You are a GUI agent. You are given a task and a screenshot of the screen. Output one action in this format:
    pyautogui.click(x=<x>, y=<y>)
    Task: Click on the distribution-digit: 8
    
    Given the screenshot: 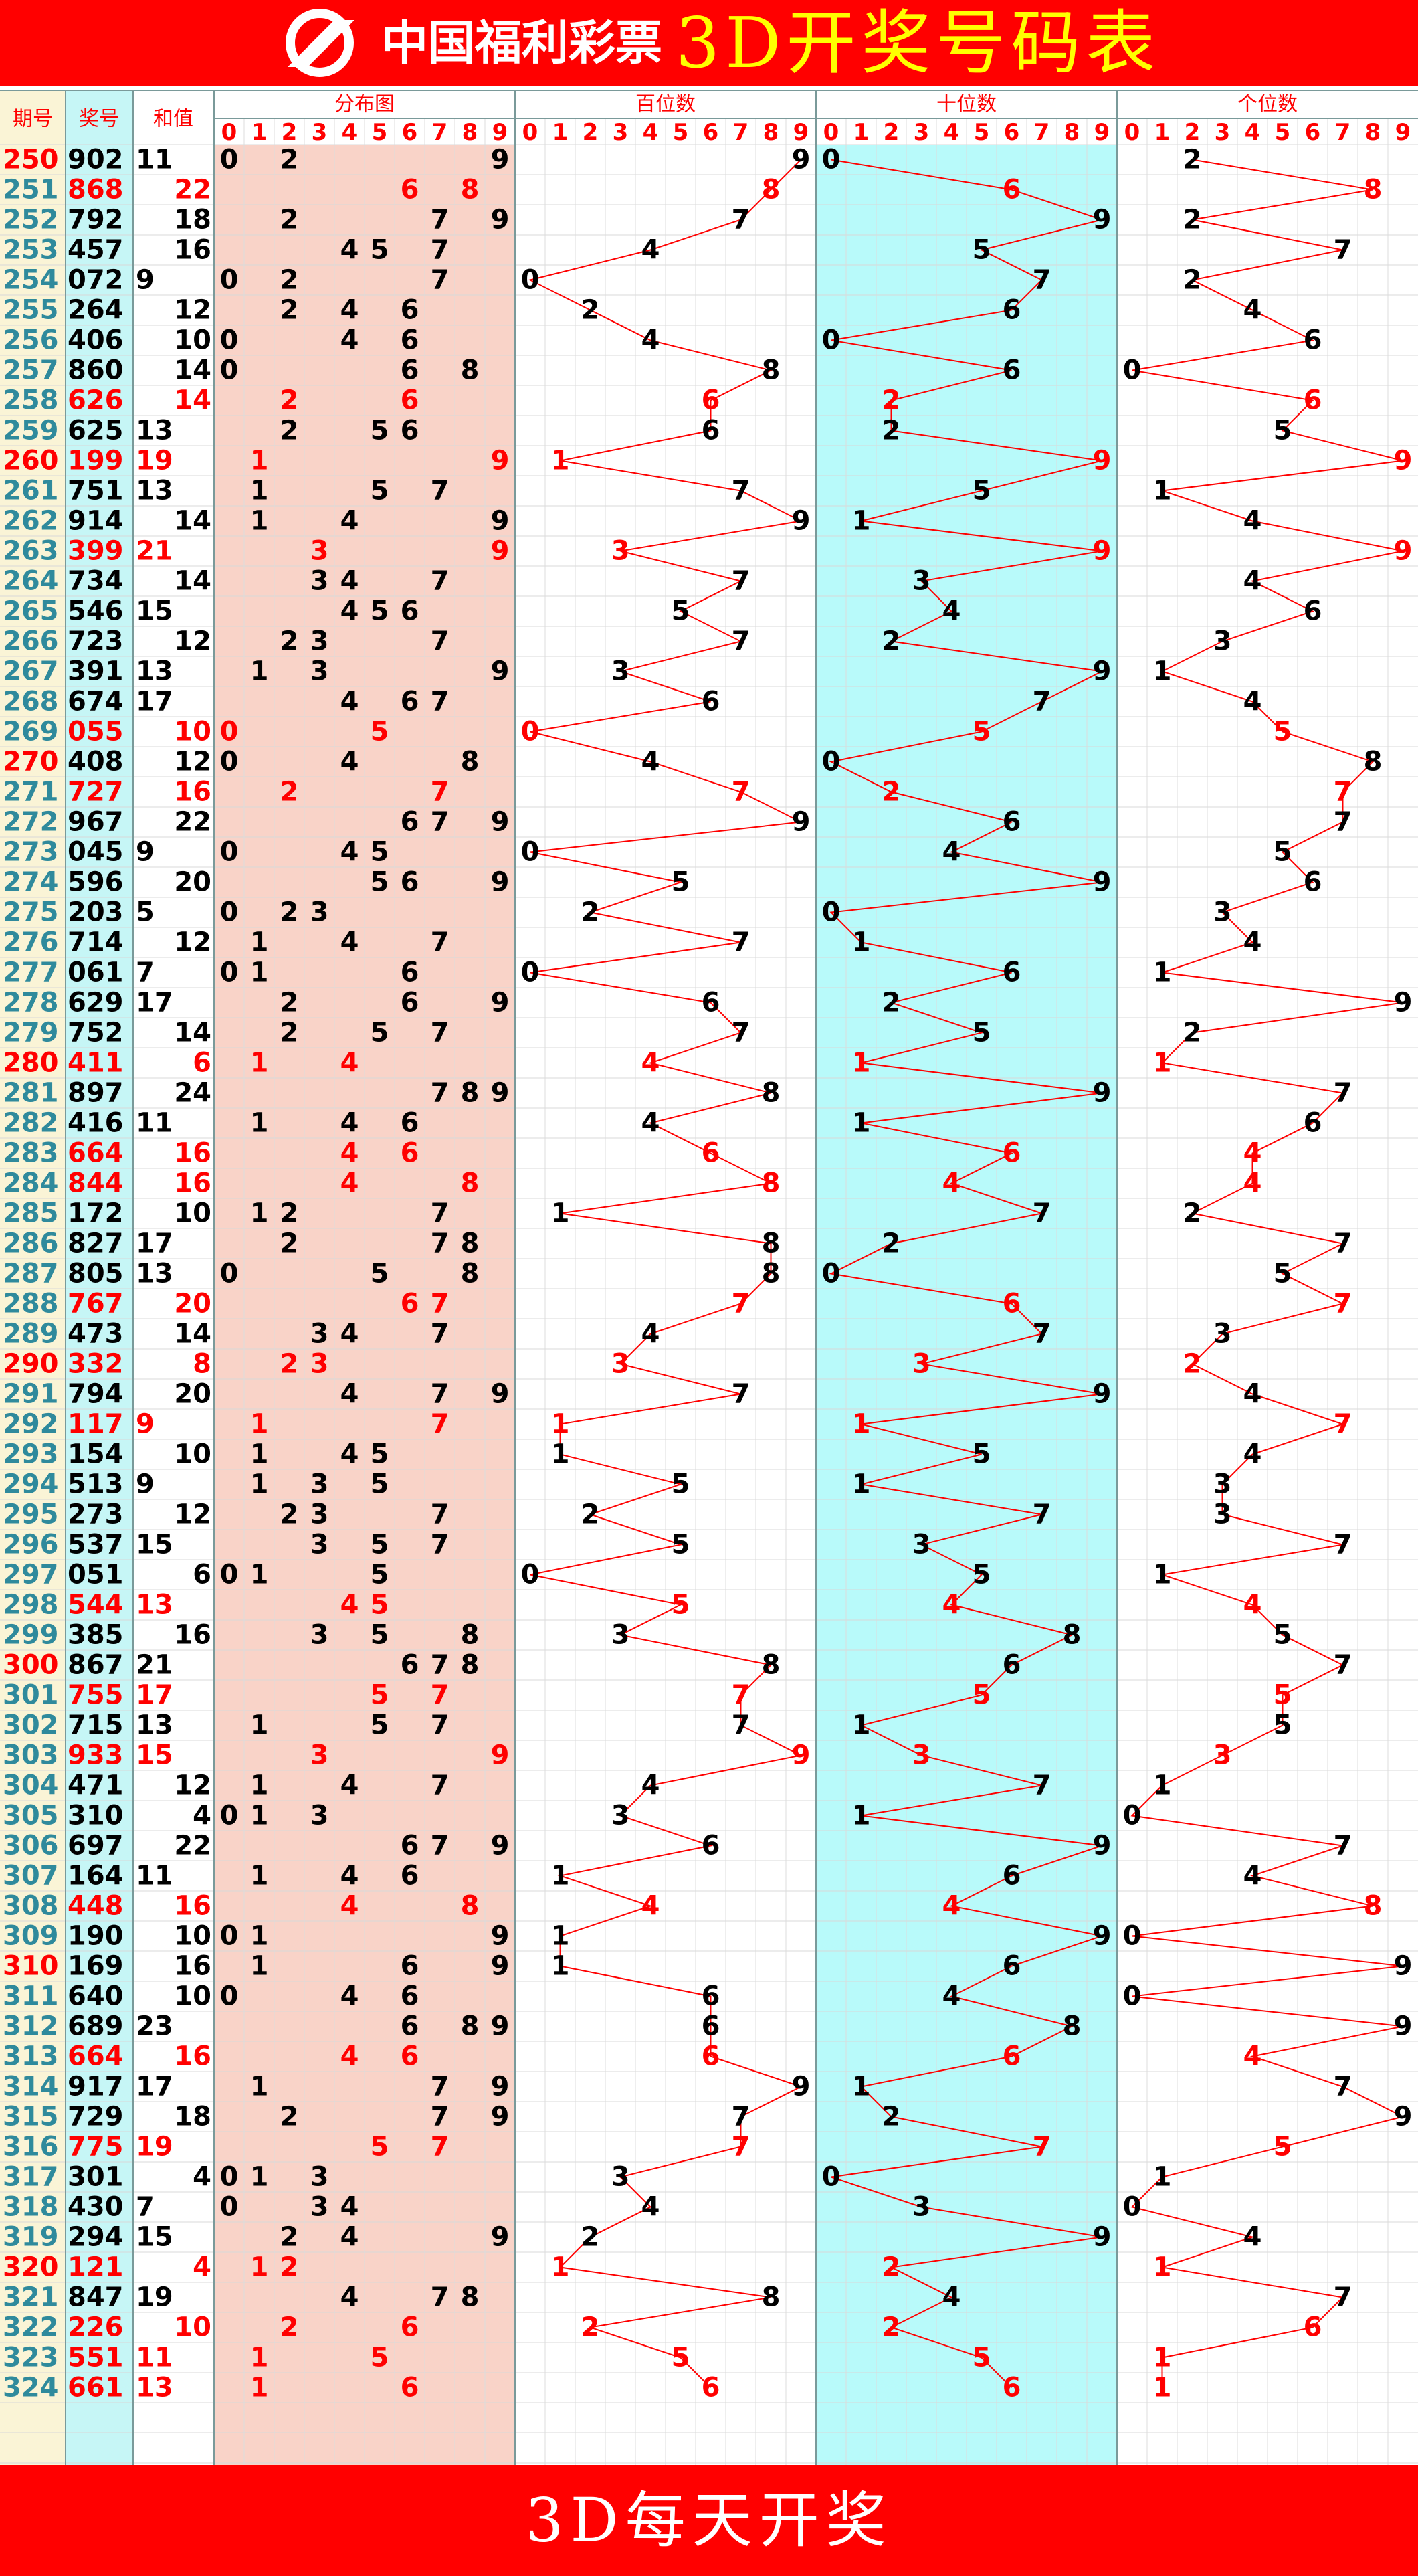 What is the action you would take?
    pyautogui.click(x=470, y=762)
    